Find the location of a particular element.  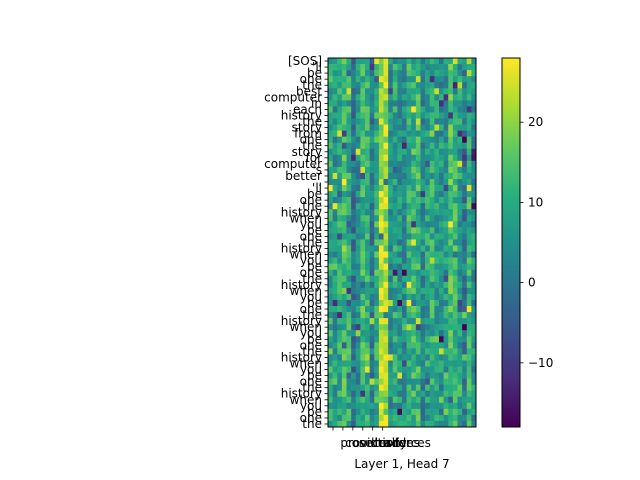

y-tick-label: one is located at coordinates (311, 273).